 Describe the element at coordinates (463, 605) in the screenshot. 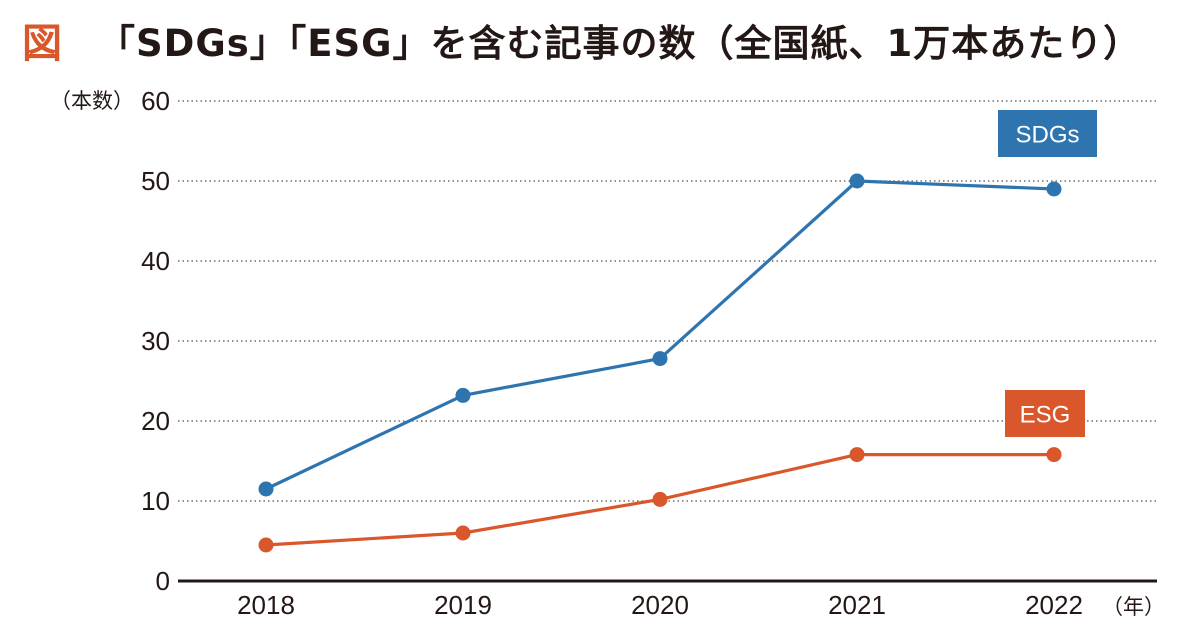

I see `x-tick-label: 2019` at that location.